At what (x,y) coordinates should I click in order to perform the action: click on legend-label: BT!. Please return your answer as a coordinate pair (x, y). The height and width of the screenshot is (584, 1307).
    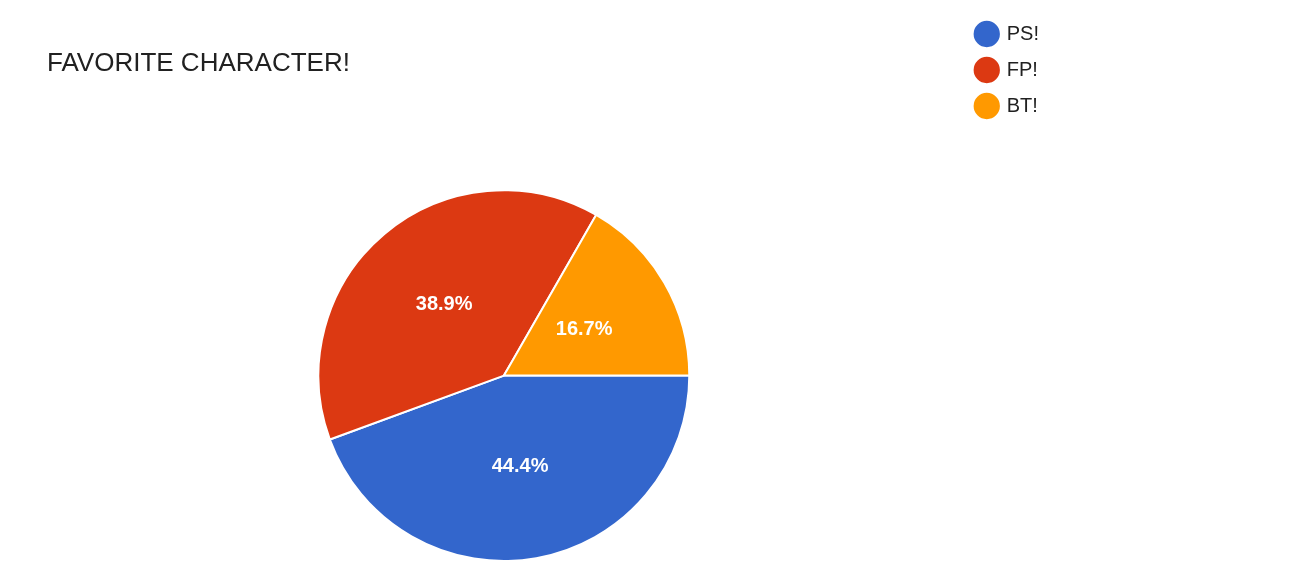
    Looking at the image, I should click on (1022, 104).